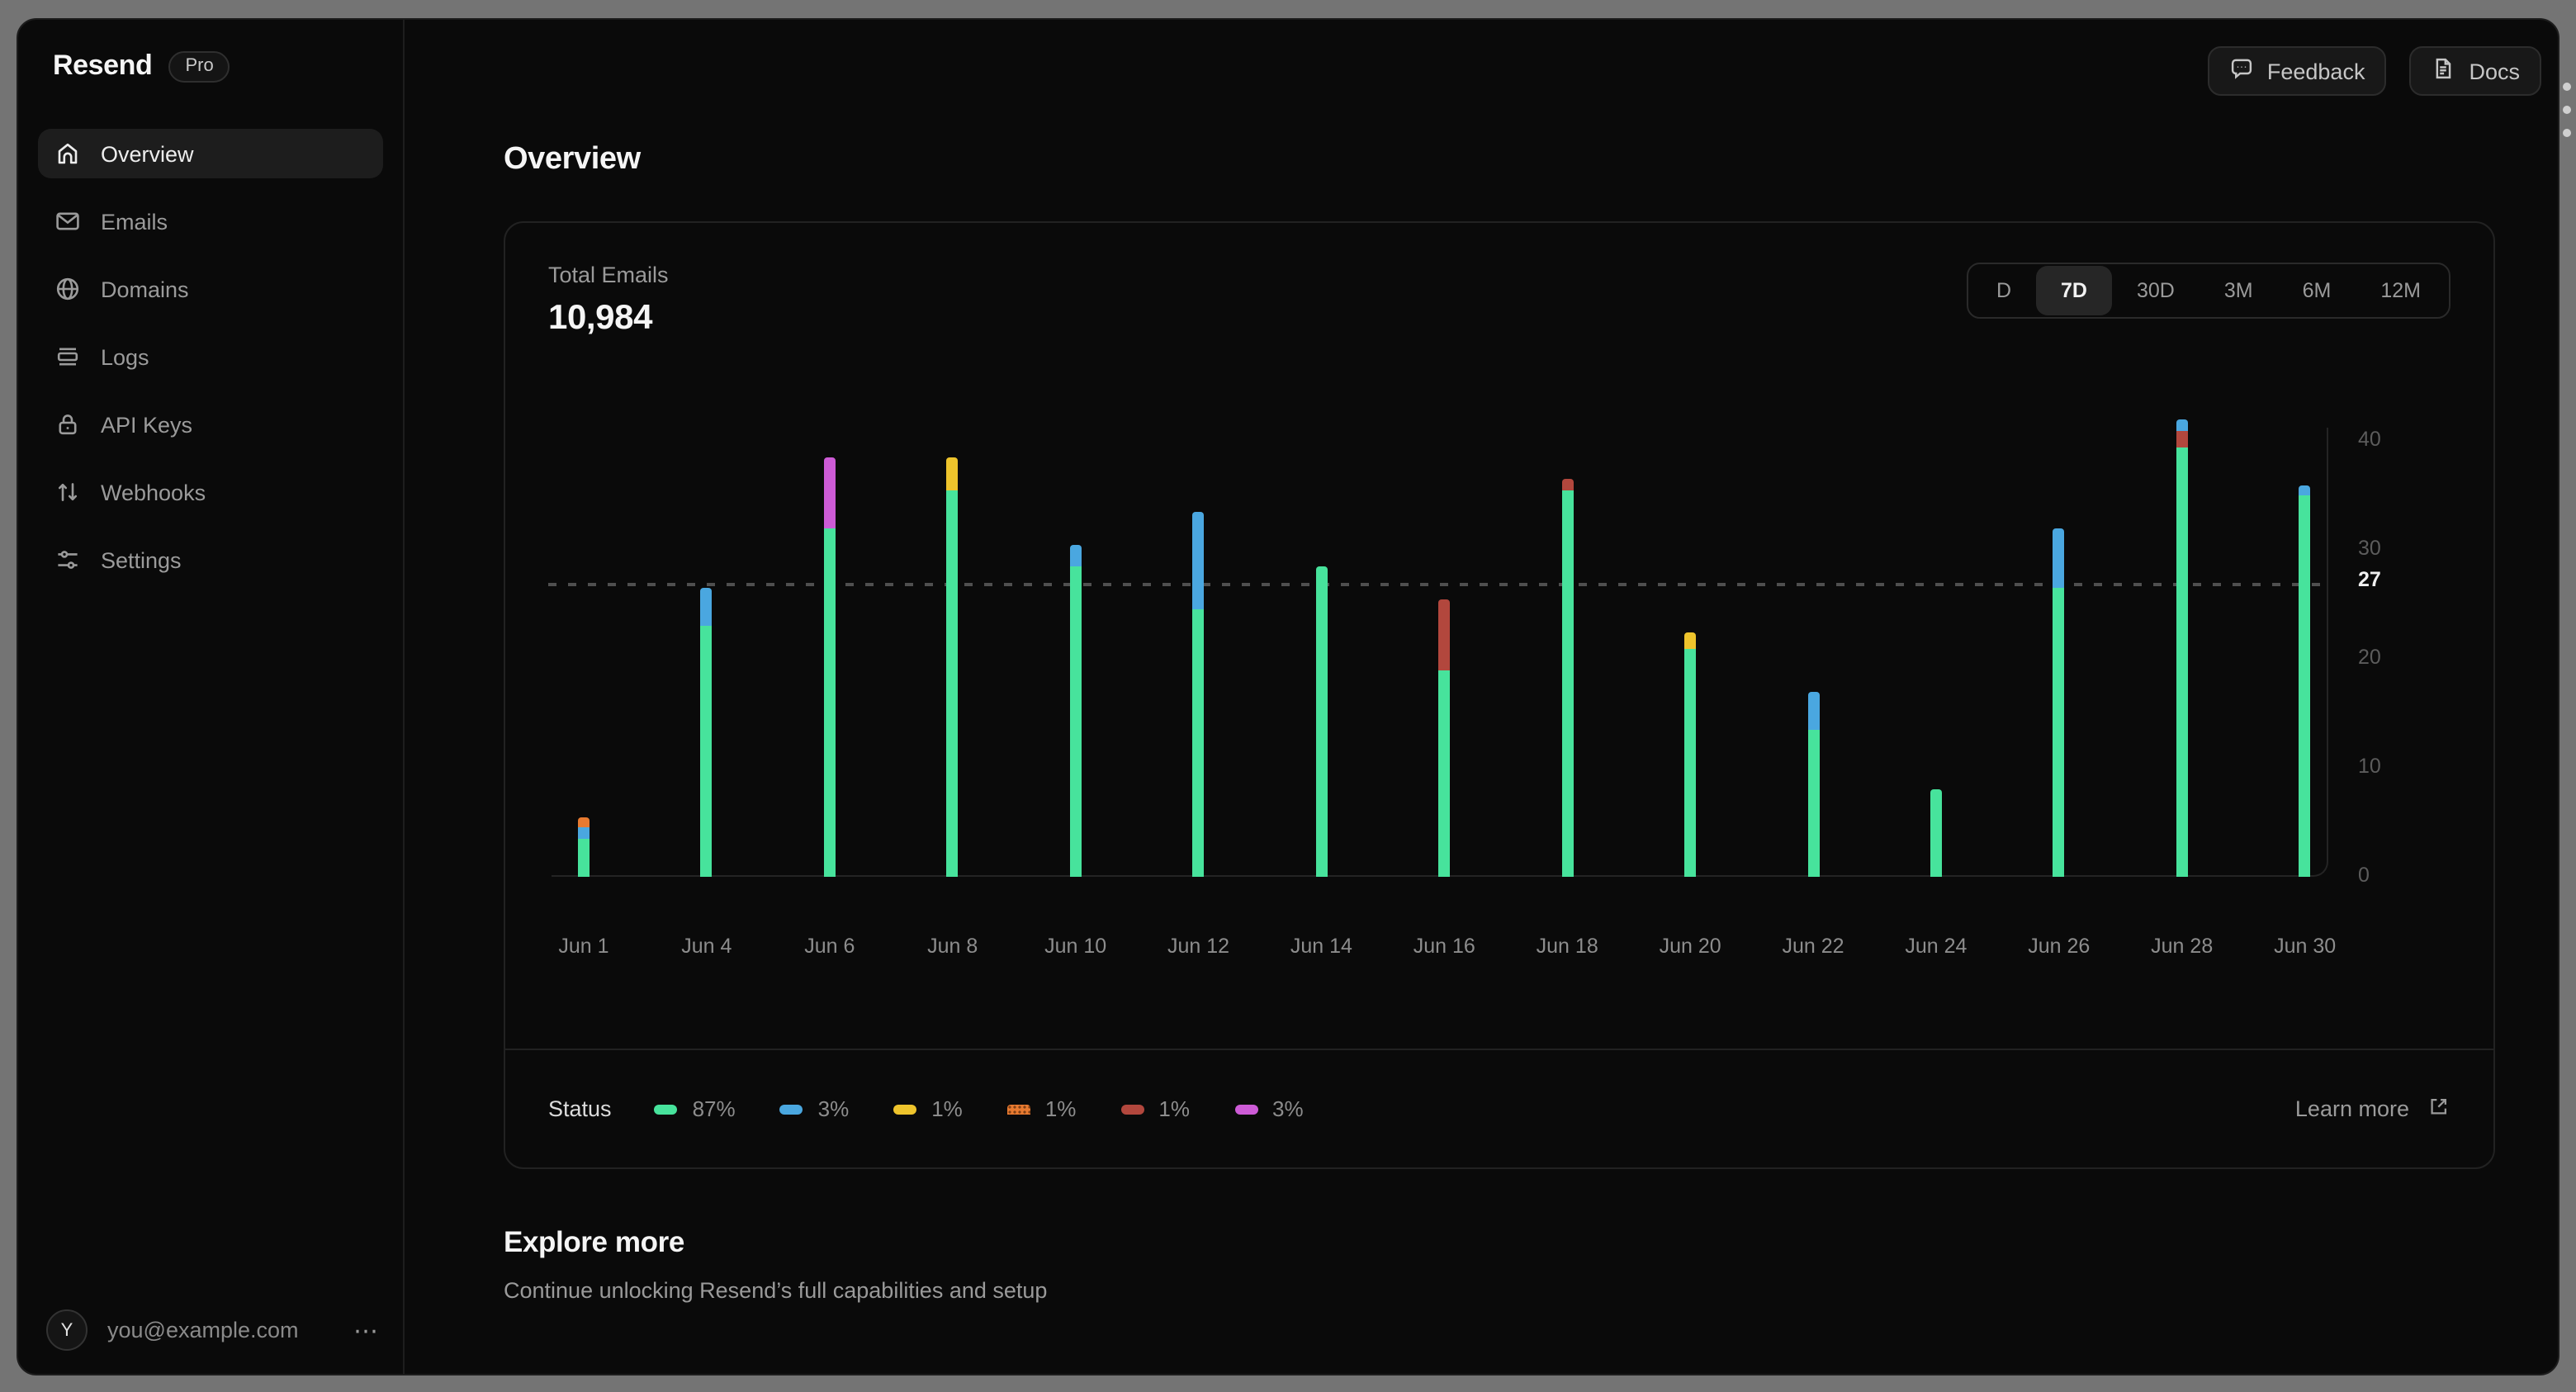 The image size is (2576, 1392). I want to click on legend-item-yellow: 1%, so click(928, 1108).